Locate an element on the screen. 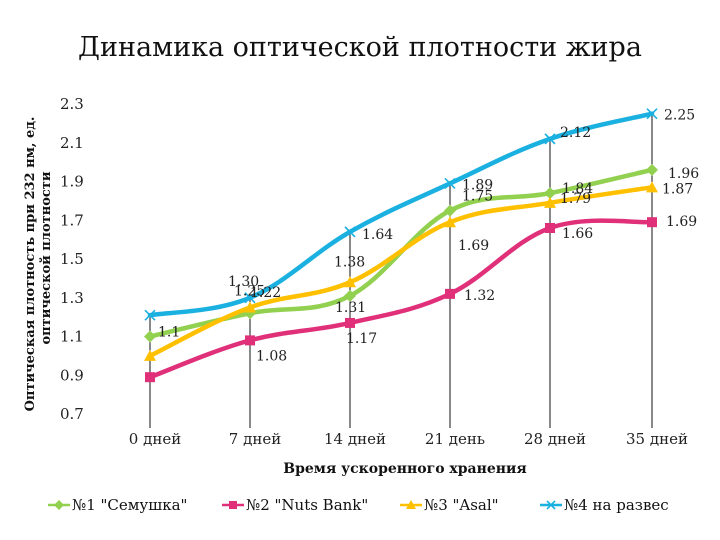 This screenshot has height=540, width=720. legend-item: №1 "Семушка" is located at coordinates (117, 505).